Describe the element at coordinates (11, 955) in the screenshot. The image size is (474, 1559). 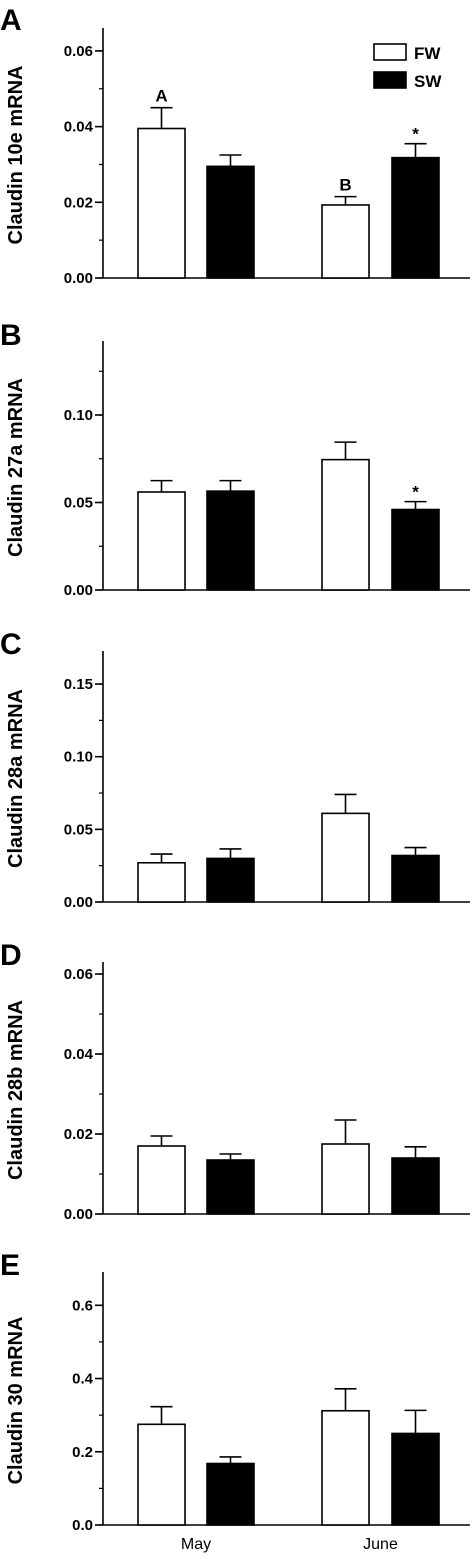
I see `panel-letter: D` at that location.